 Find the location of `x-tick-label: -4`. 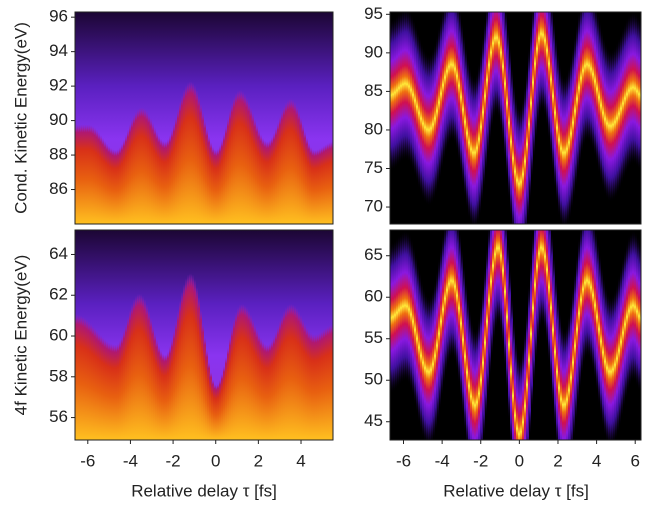

x-tick-label: -4 is located at coordinates (442, 460).